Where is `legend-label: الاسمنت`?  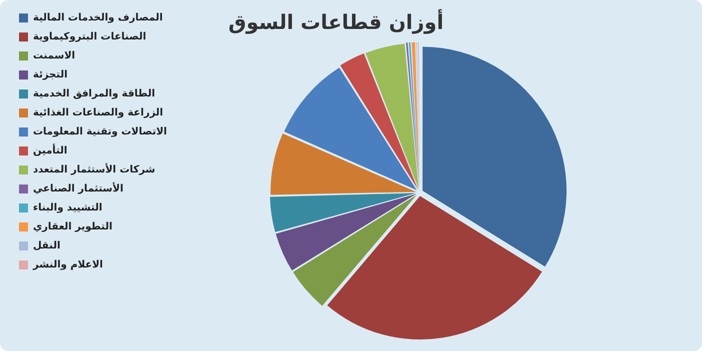
legend-label: الاسمنت is located at coordinates (54, 56).